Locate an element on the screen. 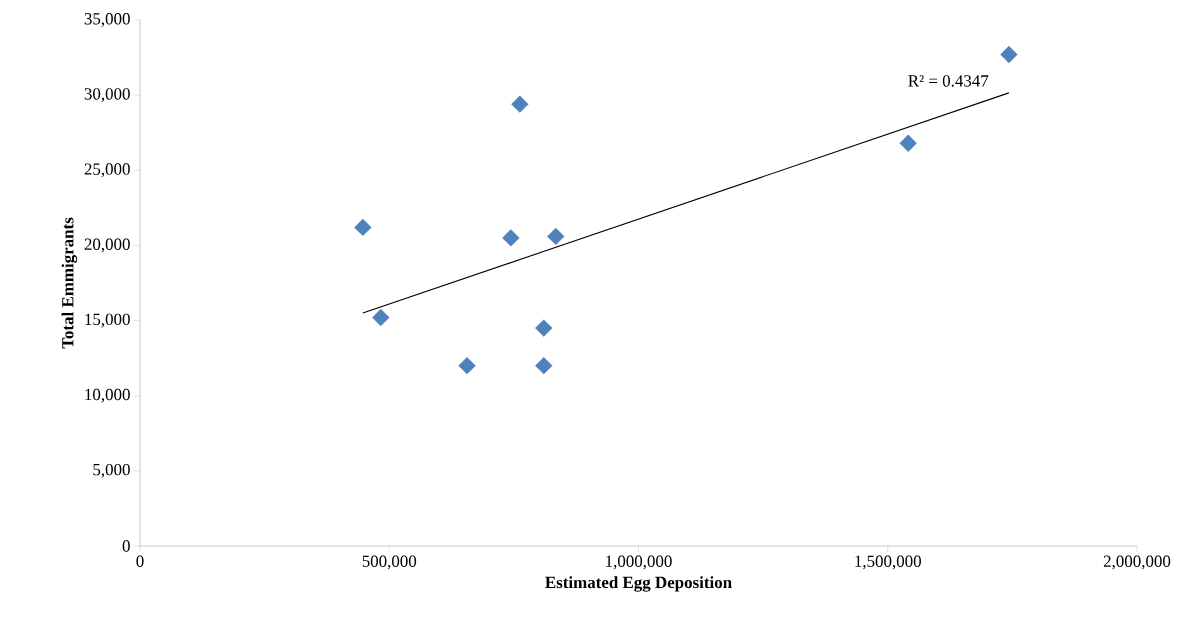  annotation: R² = 0.4347 is located at coordinates (948, 81).